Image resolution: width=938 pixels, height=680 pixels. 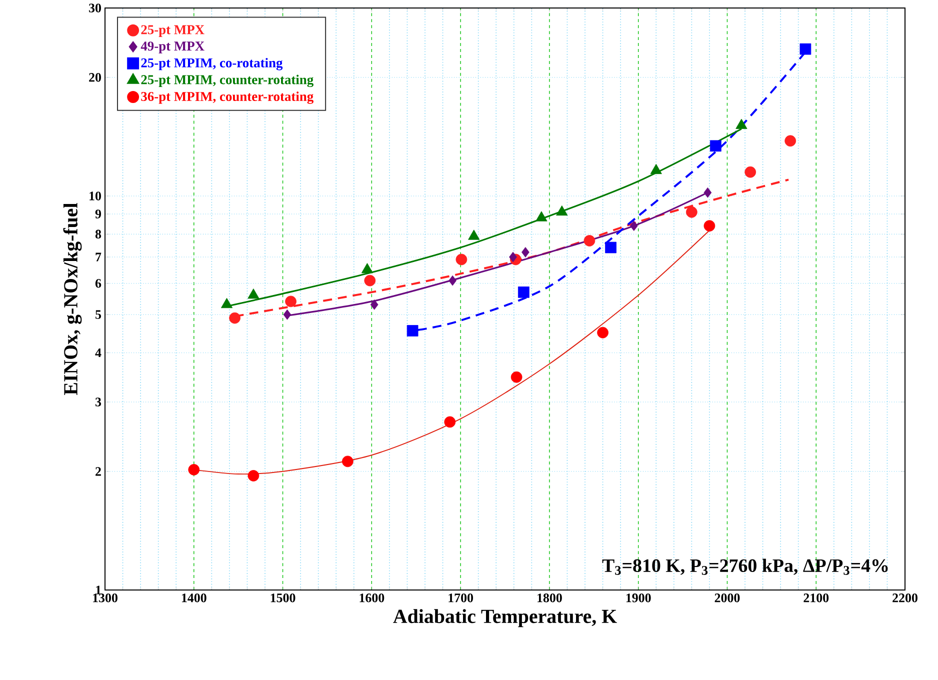 What do you see at coordinates (72, 299) in the screenshot?
I see `y-axis-title: EINOx, g-NOx/kg-fuel` at bounding box center [72, 299].